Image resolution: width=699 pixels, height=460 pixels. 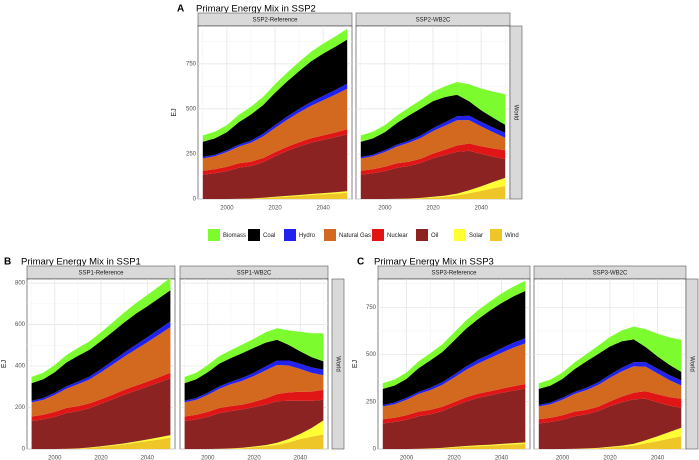 I want to click on panel-letter: C, so click(x=360, y=262).